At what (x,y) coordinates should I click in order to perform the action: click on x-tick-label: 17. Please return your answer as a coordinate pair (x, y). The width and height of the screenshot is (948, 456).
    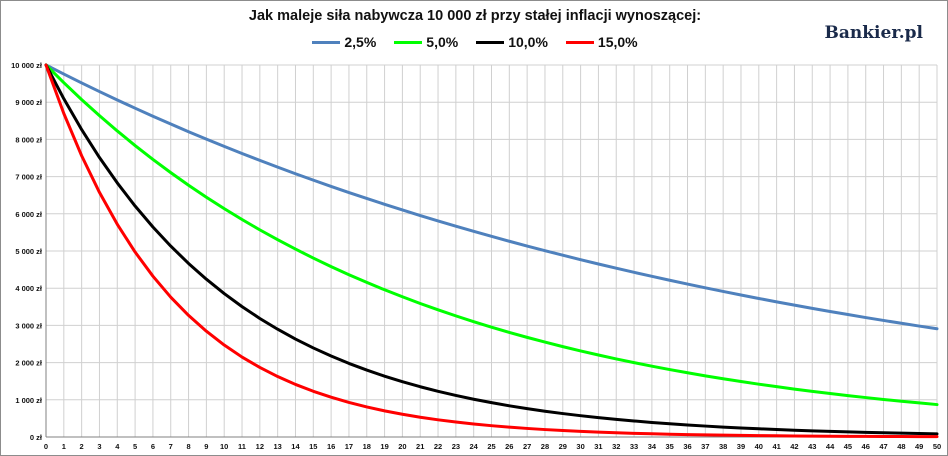
    Looking at the image, I should click on (349, 446).